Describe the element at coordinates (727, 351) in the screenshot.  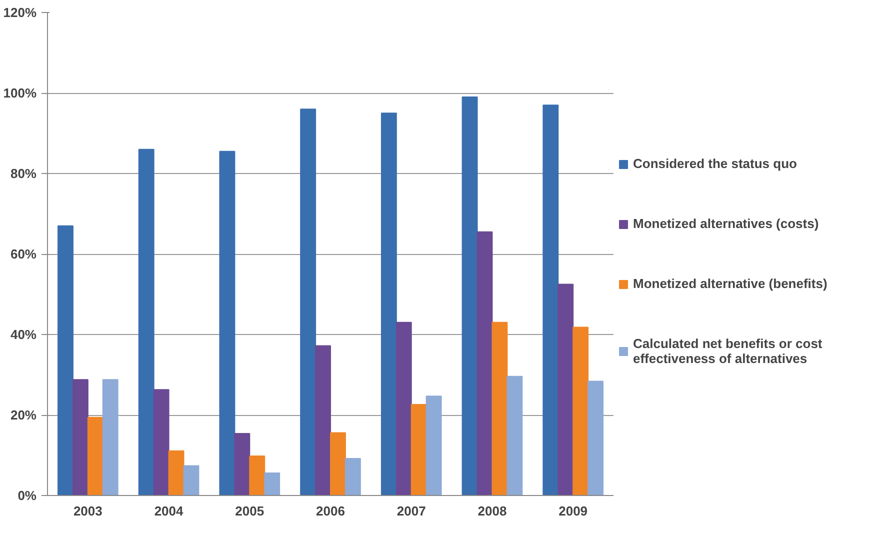
I see `legend-label: Calculated net benefits or cost effectiveness of alternatives` at that location.